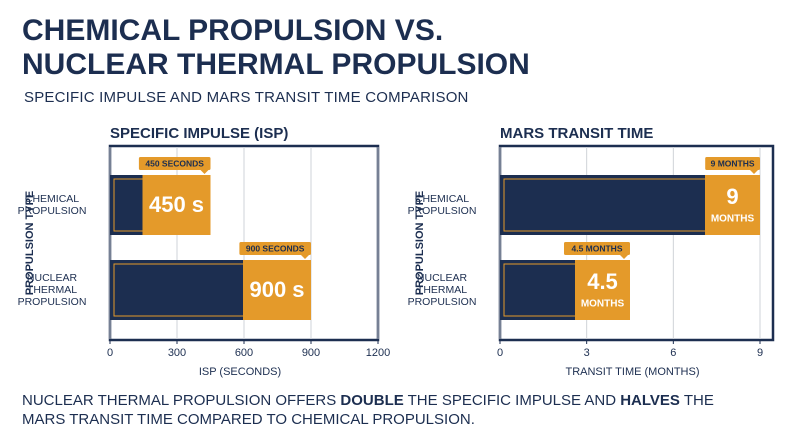  What do you see at coordinates (372, 400) in the screenshot?
I see `footer-part: DOUBLE` at bounding box center [372, 400].